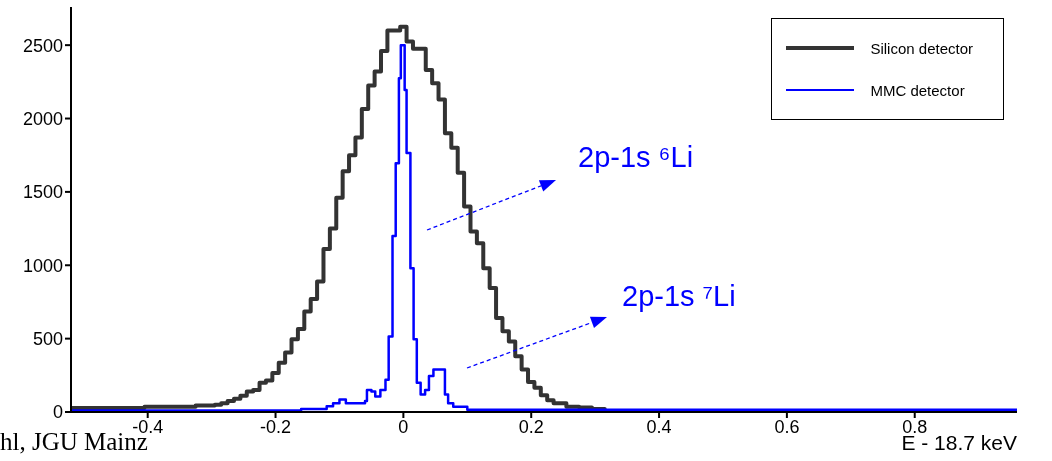 The image size is (1052, 461). What do you see at coordinates (57, 412) in the screenshot?
I see `y-tick-label: 0` at bounding box center [57, 412].